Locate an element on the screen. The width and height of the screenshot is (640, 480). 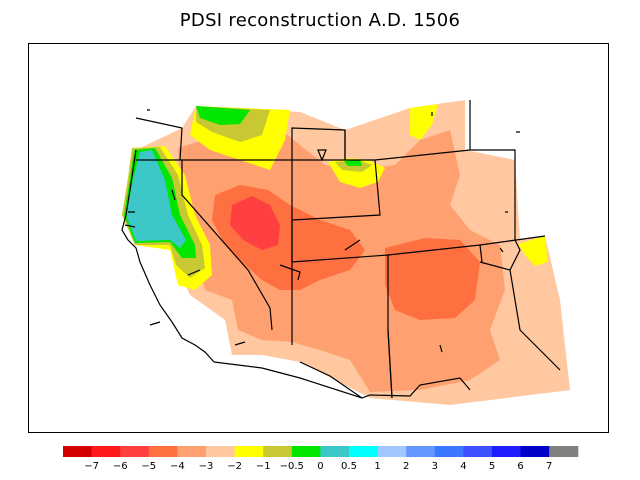
border-wa-or is located at coordinates (159, 123).